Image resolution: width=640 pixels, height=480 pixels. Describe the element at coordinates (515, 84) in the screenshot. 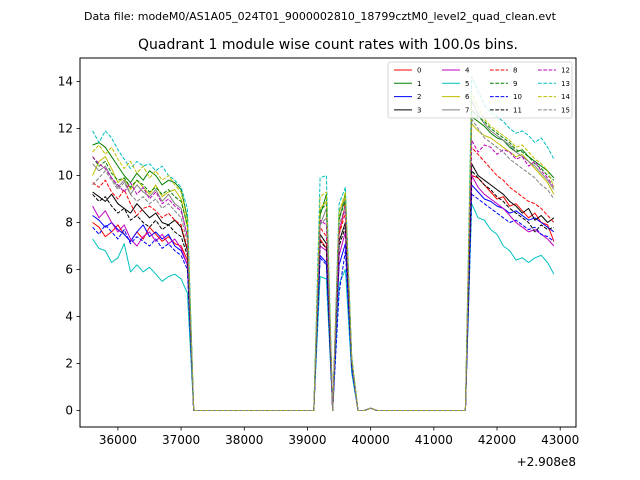

I see `legend-label-9: 9` at that location.